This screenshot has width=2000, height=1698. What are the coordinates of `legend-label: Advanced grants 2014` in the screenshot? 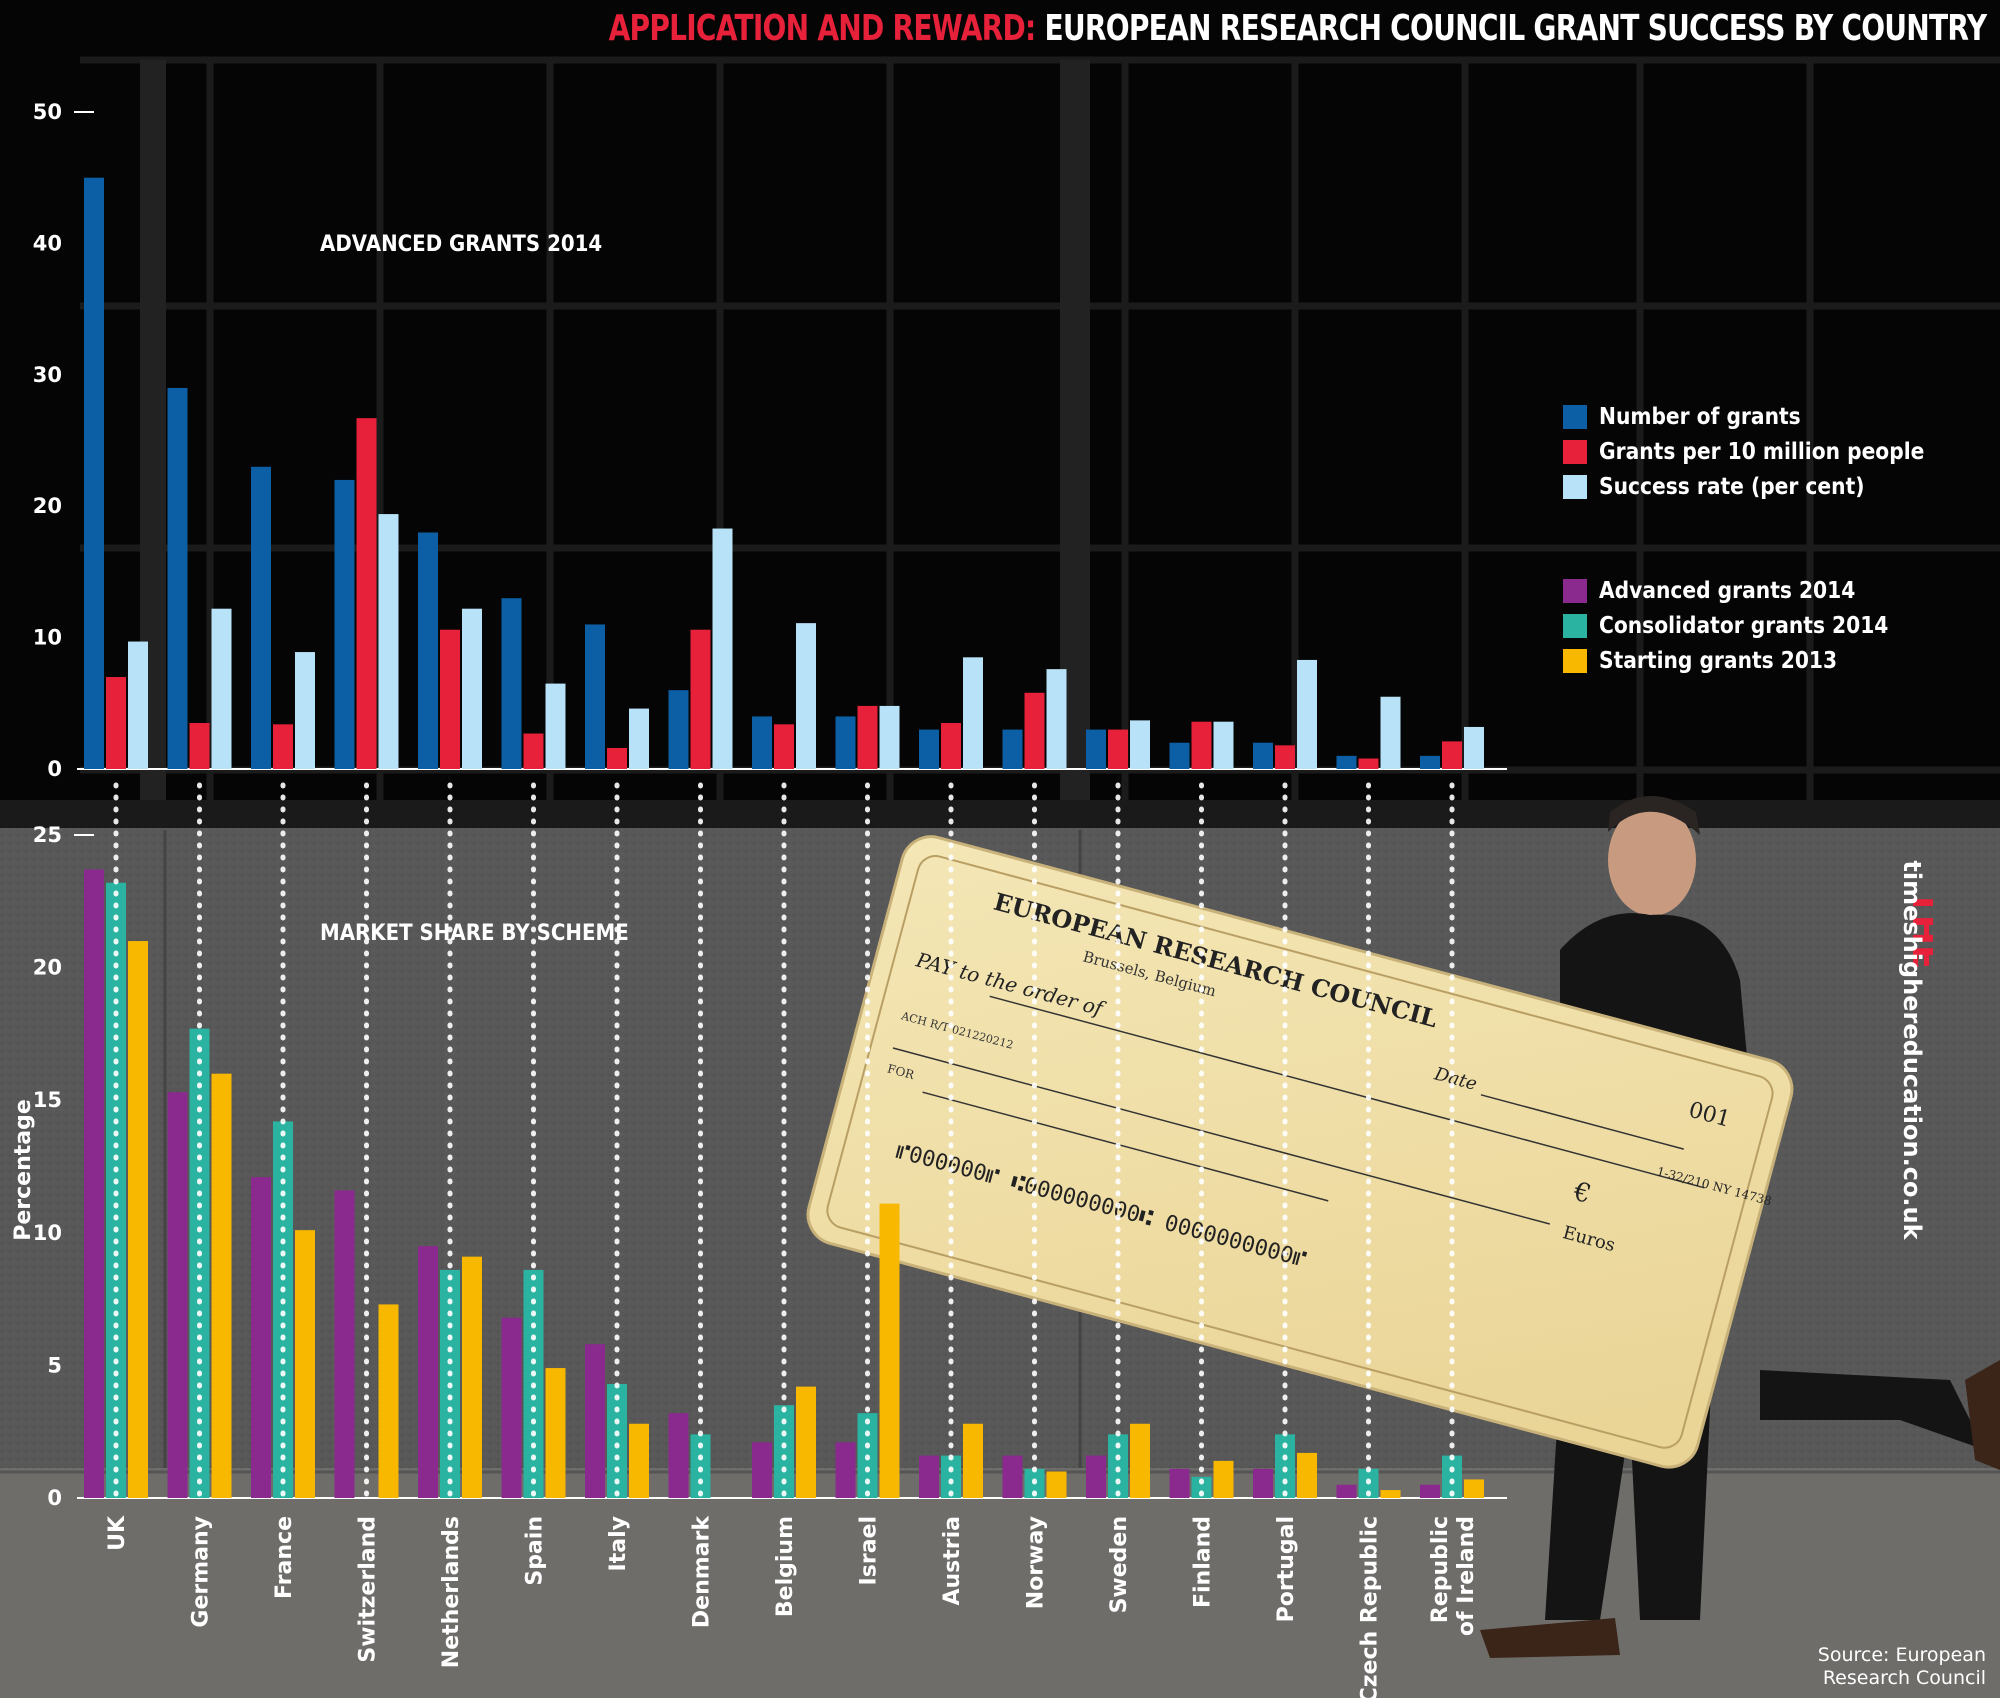 It's located at (1727, 590).